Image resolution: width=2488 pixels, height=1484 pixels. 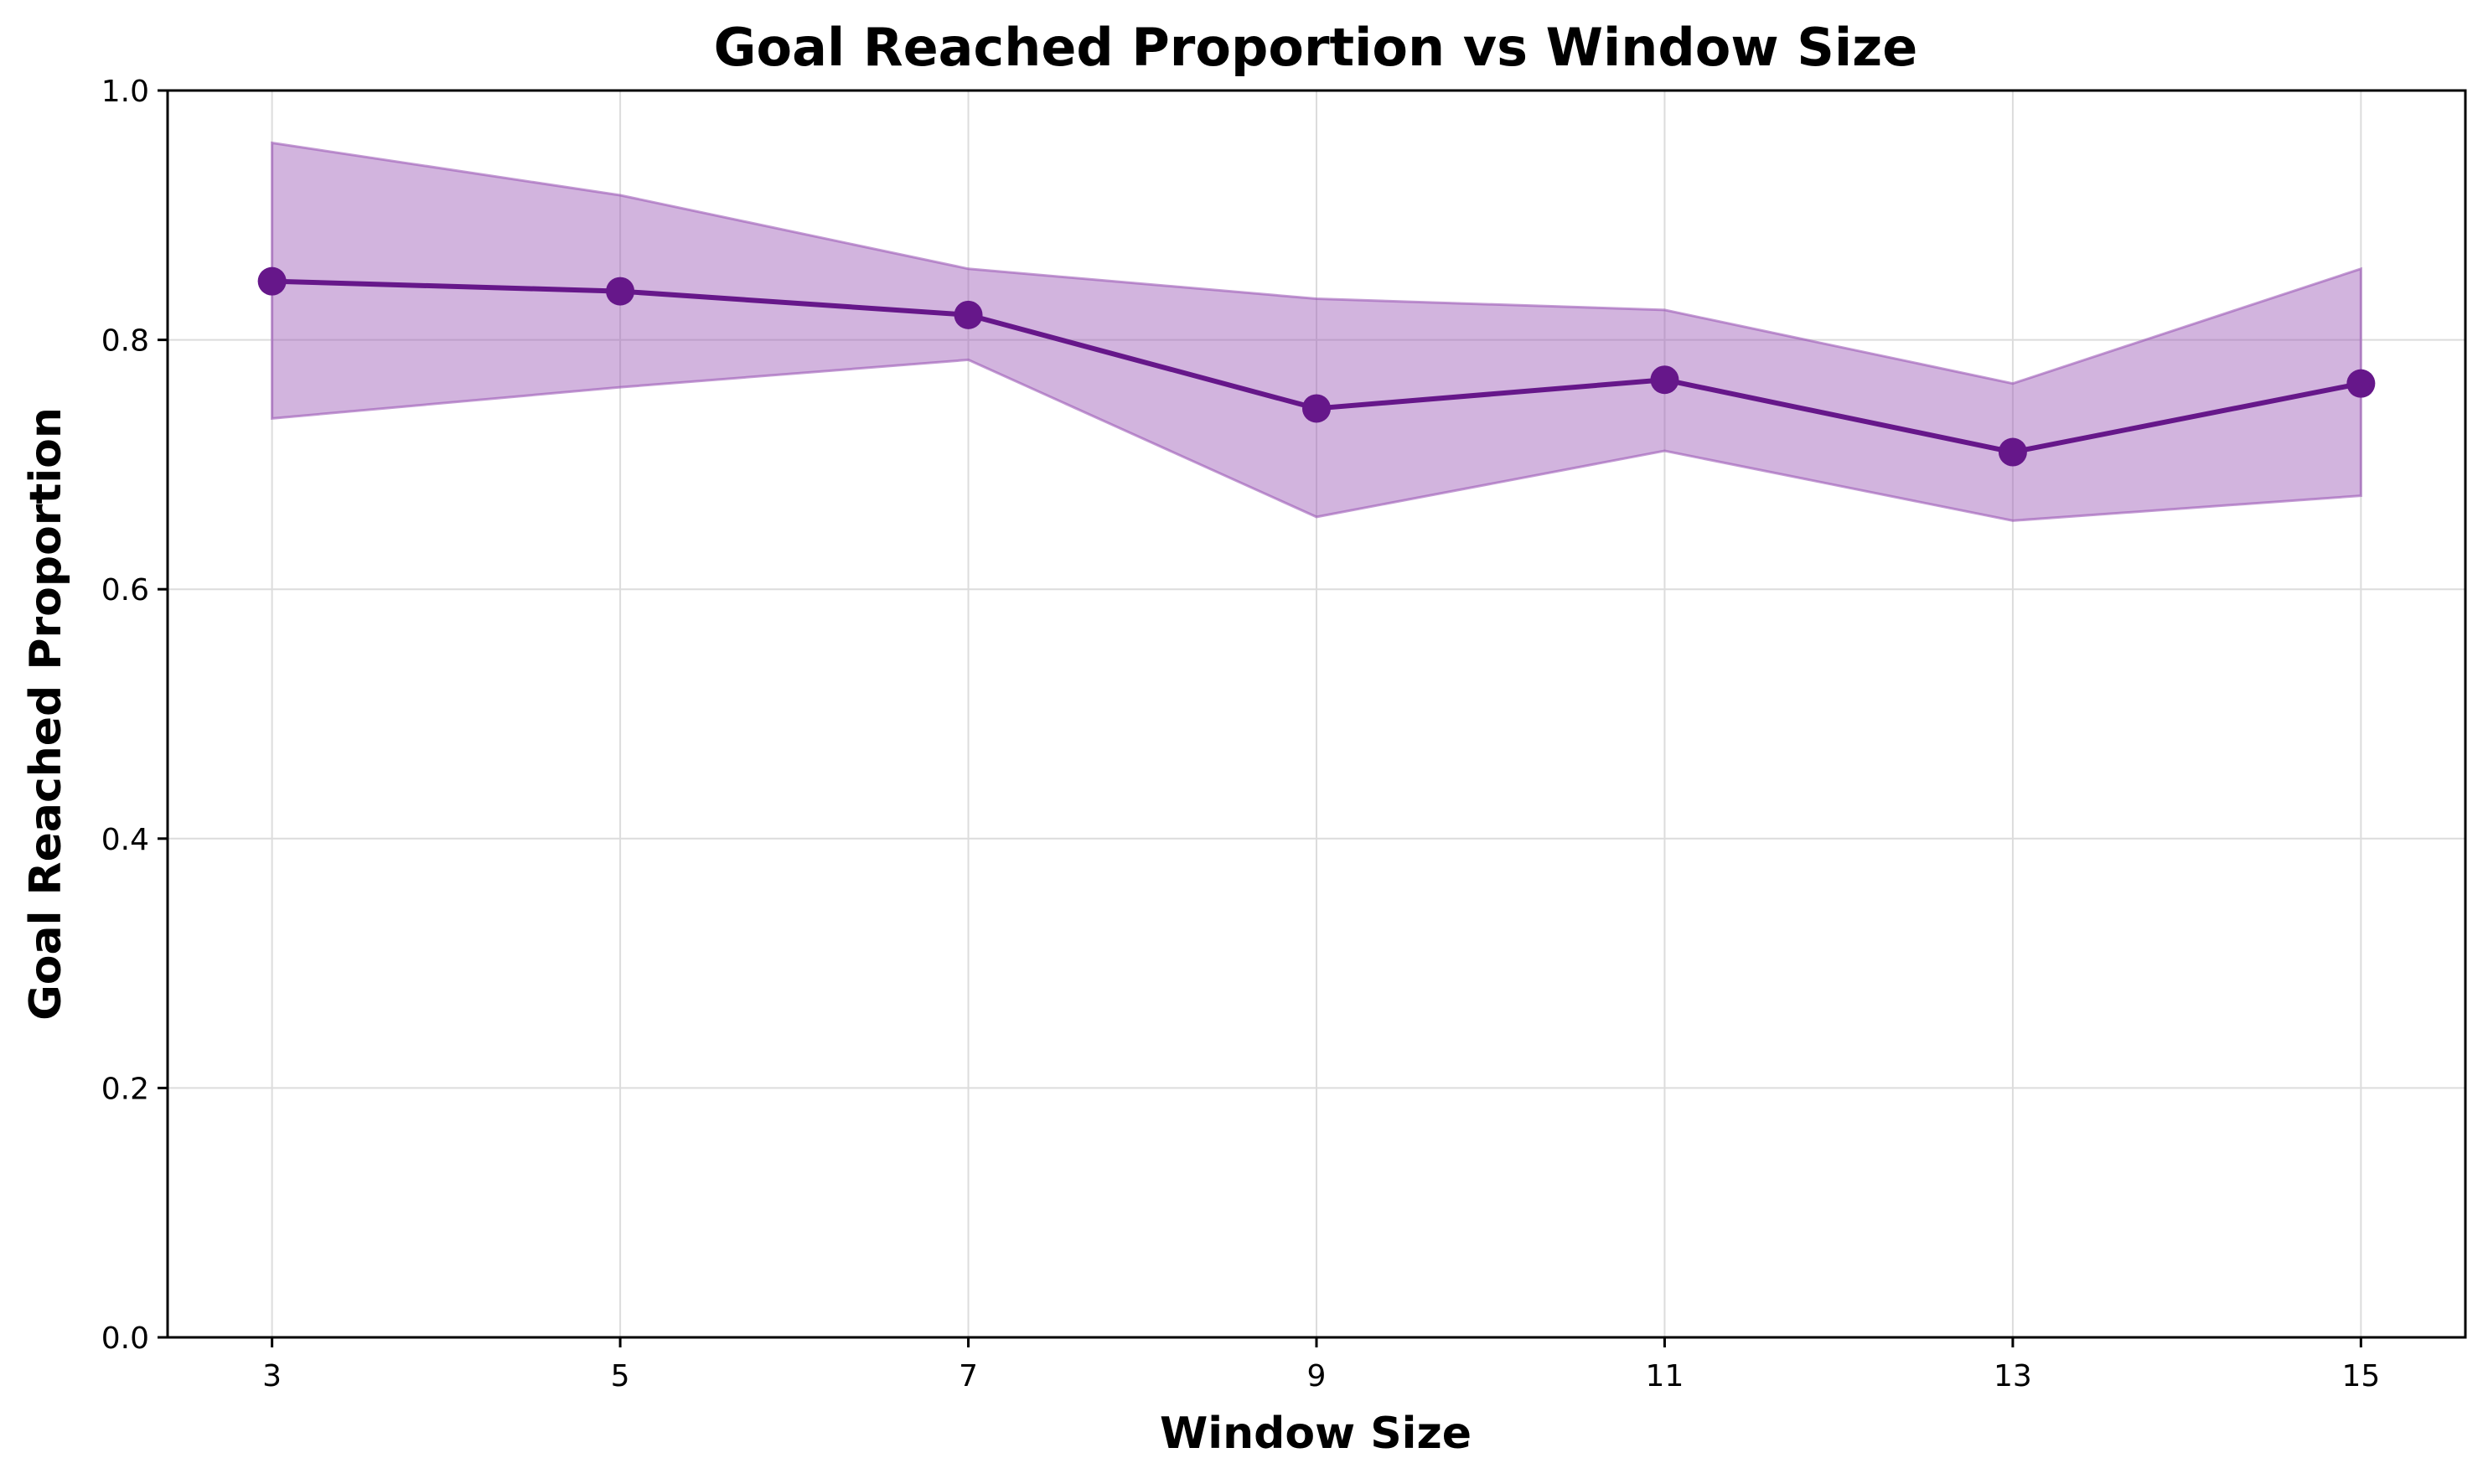 I want to click on y-axis-label: Goal Reached Proportion, so click(x=46, y=714).